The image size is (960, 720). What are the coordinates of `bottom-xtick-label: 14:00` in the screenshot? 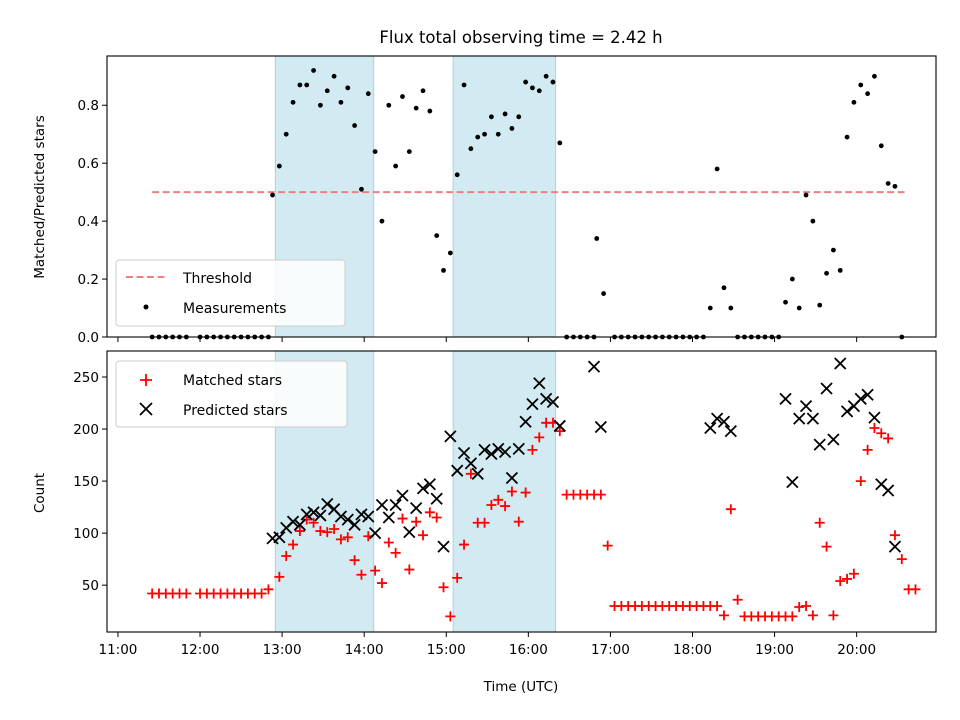 It's located at (364, 650).